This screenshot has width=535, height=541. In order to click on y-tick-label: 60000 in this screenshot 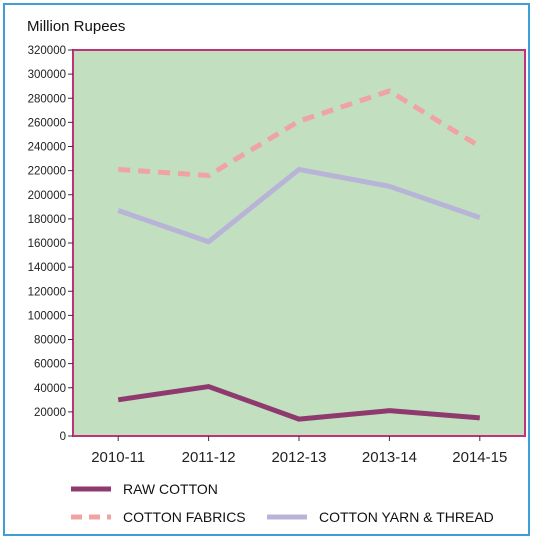, I will do `click(50, 365)`.